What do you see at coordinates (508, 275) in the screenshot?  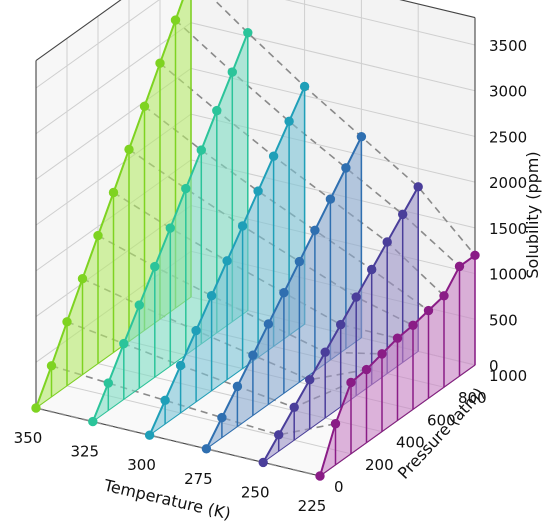 I see `z-tick-1000: 1000` at bounding box center [508, 275].